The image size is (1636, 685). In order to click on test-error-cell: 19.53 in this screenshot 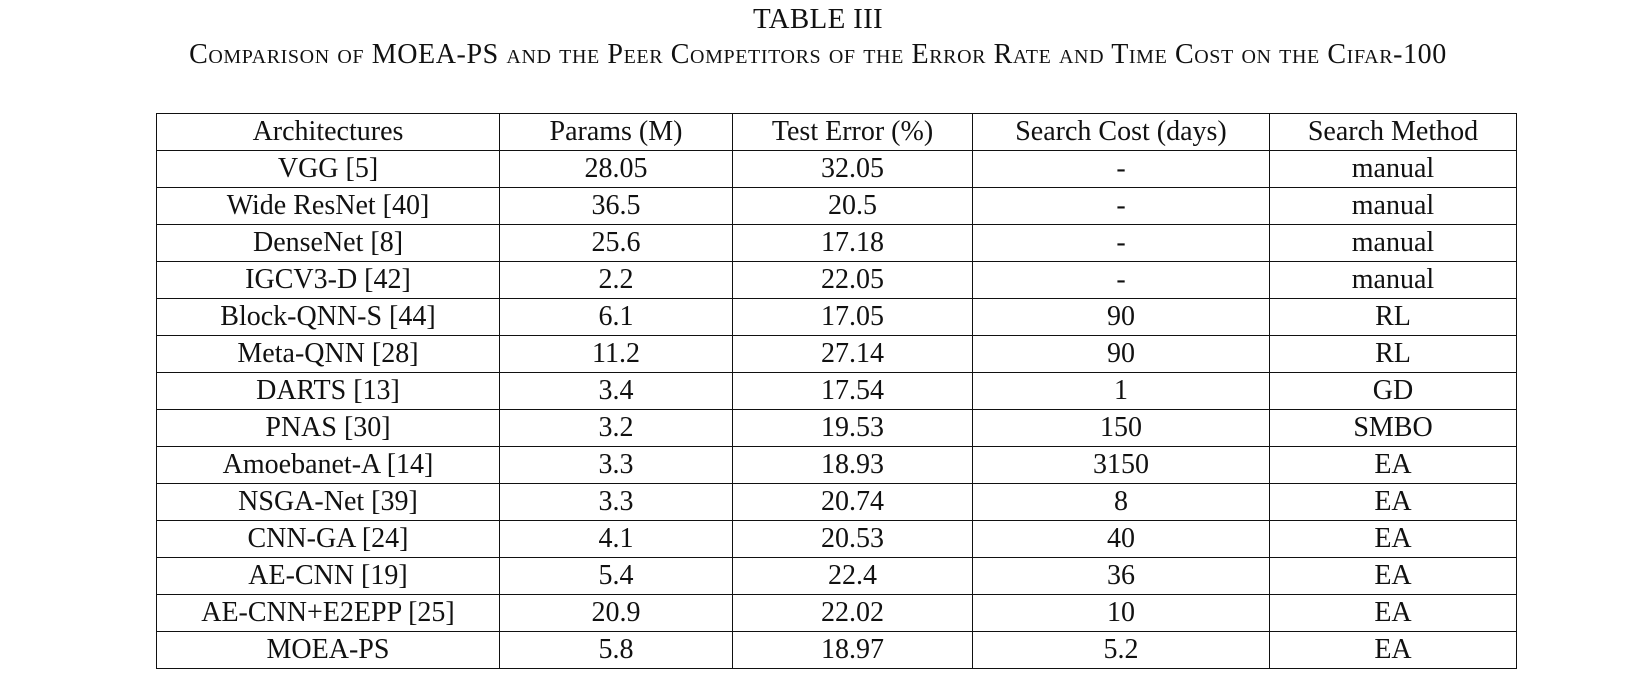, I will do `click(852, 428)`.